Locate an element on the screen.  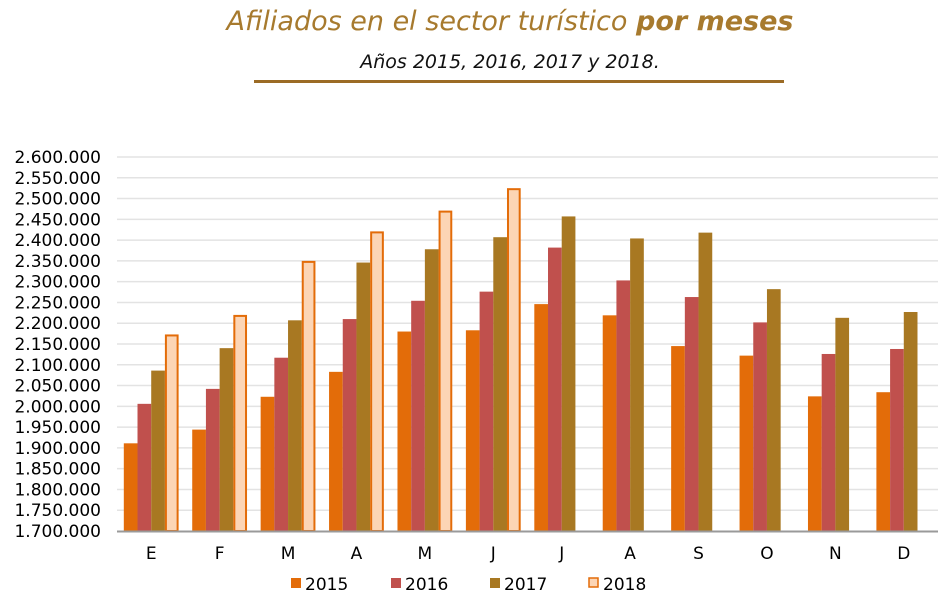
legend-swatch-2018 is located at coordinates (593, 582).